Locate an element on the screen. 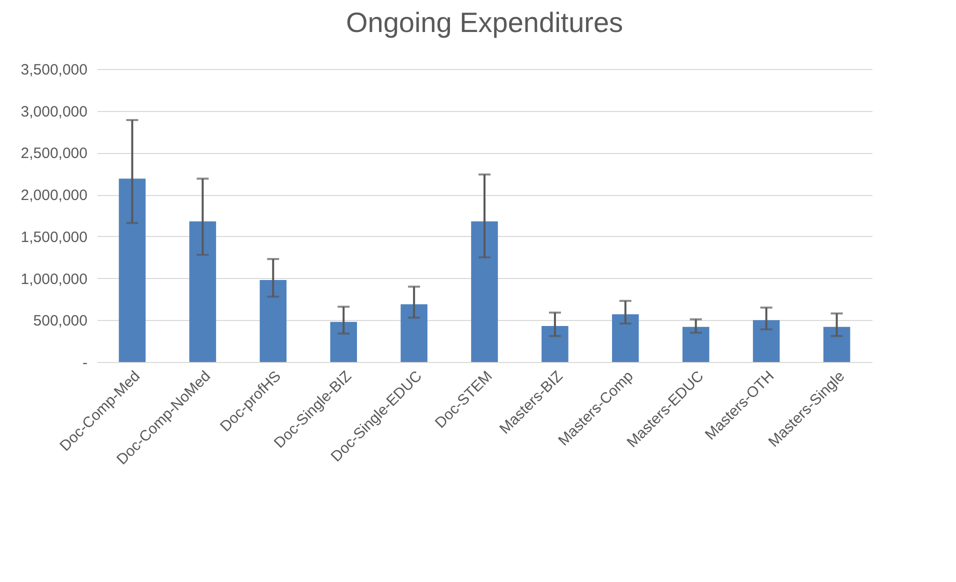 The height and width of the screenshot is (582, 956). chart-title: Ongoing Expenditures is located at coordinates (485, 22).